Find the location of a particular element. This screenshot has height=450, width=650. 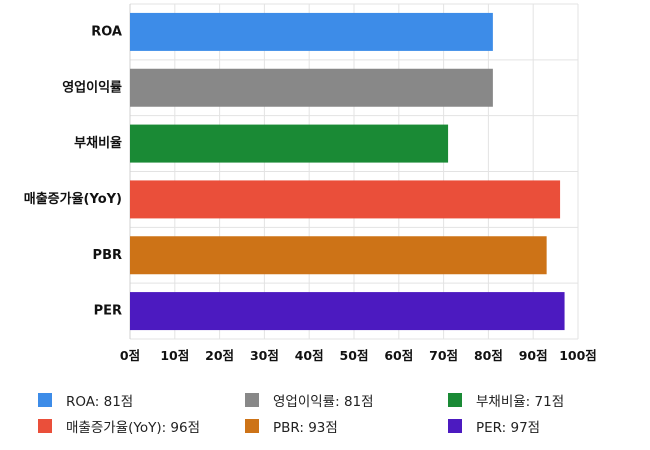

x-tick-label: 0점 is located at coordinates (130, 355).